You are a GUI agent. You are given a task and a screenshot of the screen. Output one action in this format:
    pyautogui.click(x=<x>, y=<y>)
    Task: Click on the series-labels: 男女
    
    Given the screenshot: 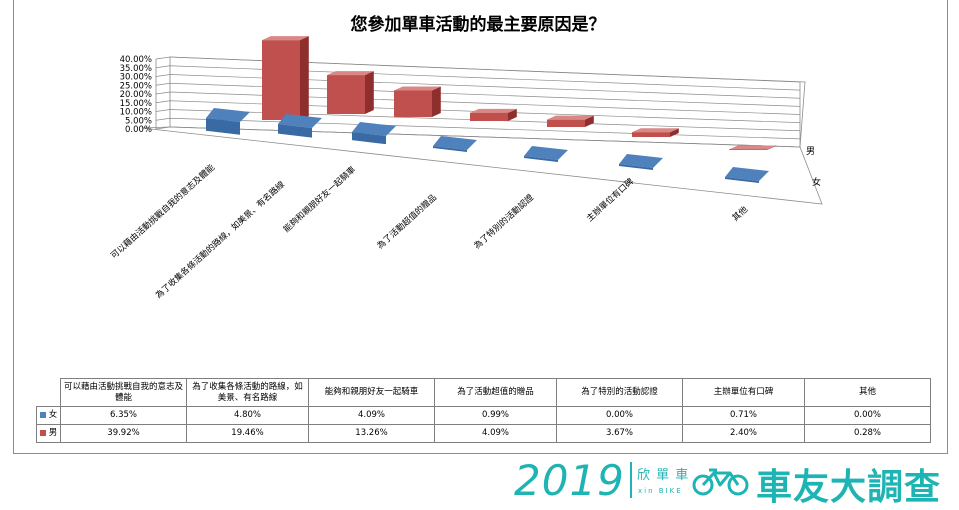 What is the action you would take?
    pyautogui.click(x=813, y=167)
    